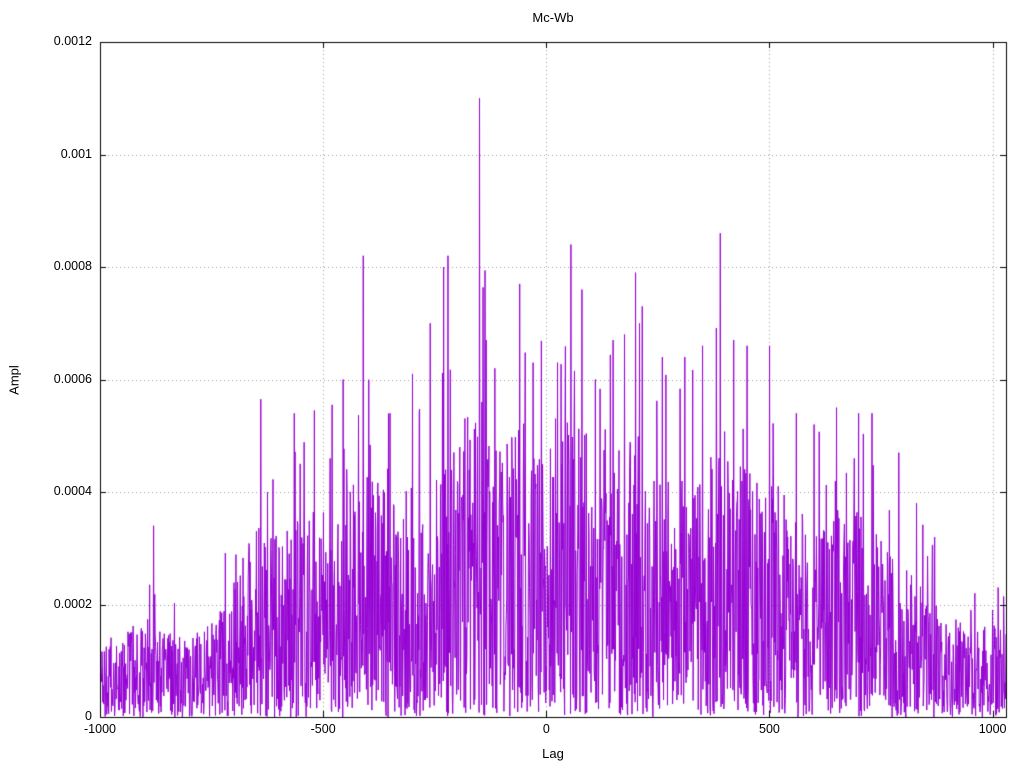 The image size is (1024, 768). Describe the element at coordinates (72, 378) in the screenshot. I see `y-tick-label: 0.0006` at that location.